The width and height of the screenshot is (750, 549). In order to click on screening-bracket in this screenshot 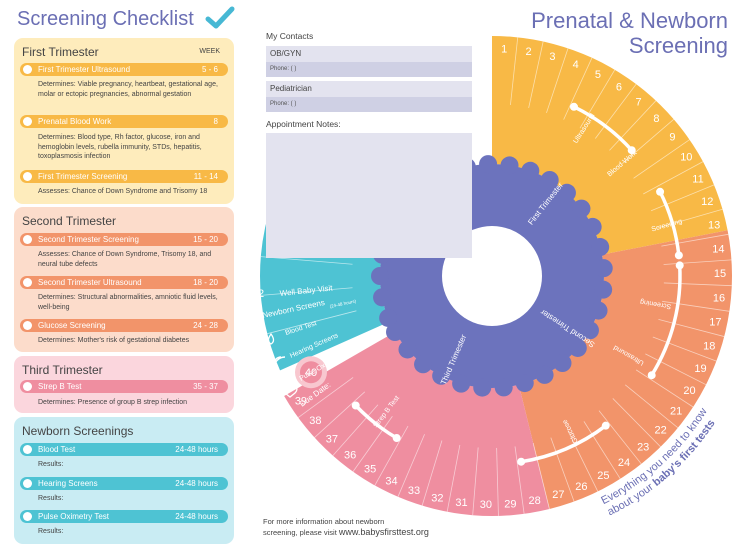, I will do `click(665, 320)`.